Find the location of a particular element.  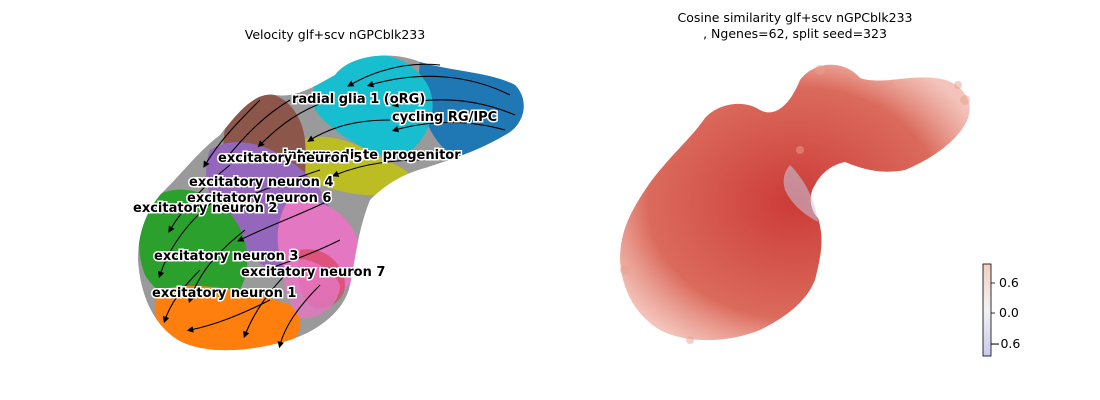

left-panel-title: Velocity glf+scv nGPCblk233 is located at coordinates (335, 34).